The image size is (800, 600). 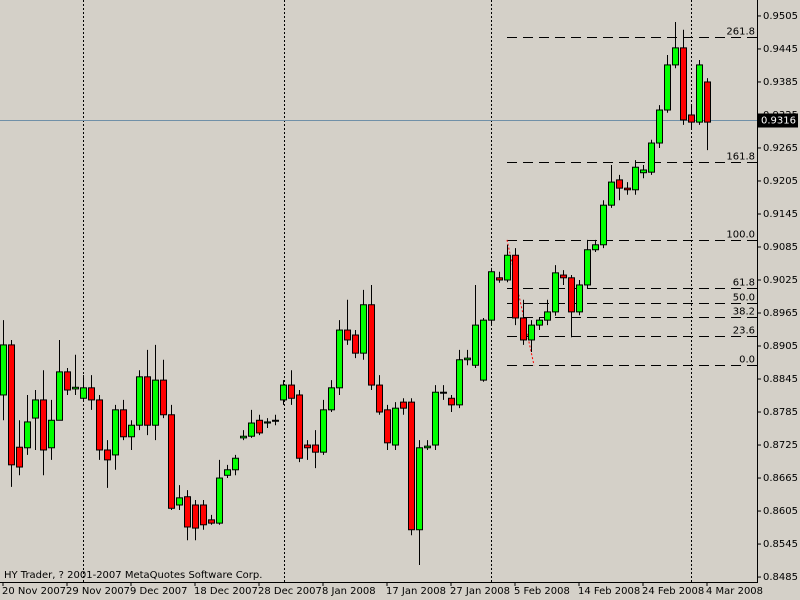 I want to click on x-tick-label: 18 Dec 2007, so click(x=226, y=591).